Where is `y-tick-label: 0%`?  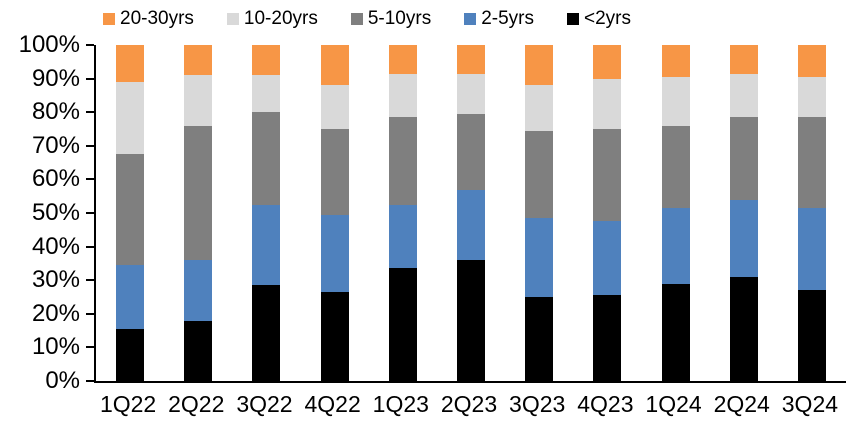
y-tick-label: 0% is located at coordinates (62, 380).